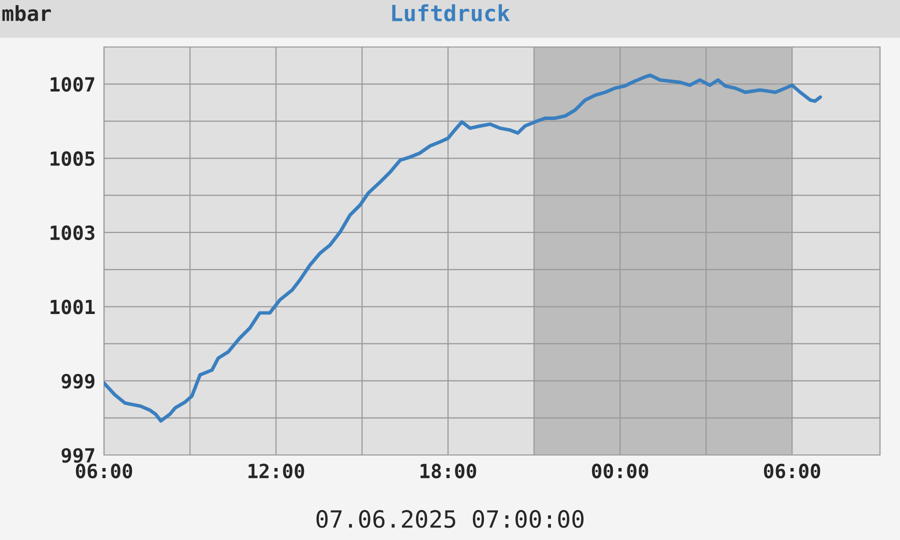 The width and height of the screenshot is (900, 540). I want to click on y-tick-label: 1003, so click(72, 232).